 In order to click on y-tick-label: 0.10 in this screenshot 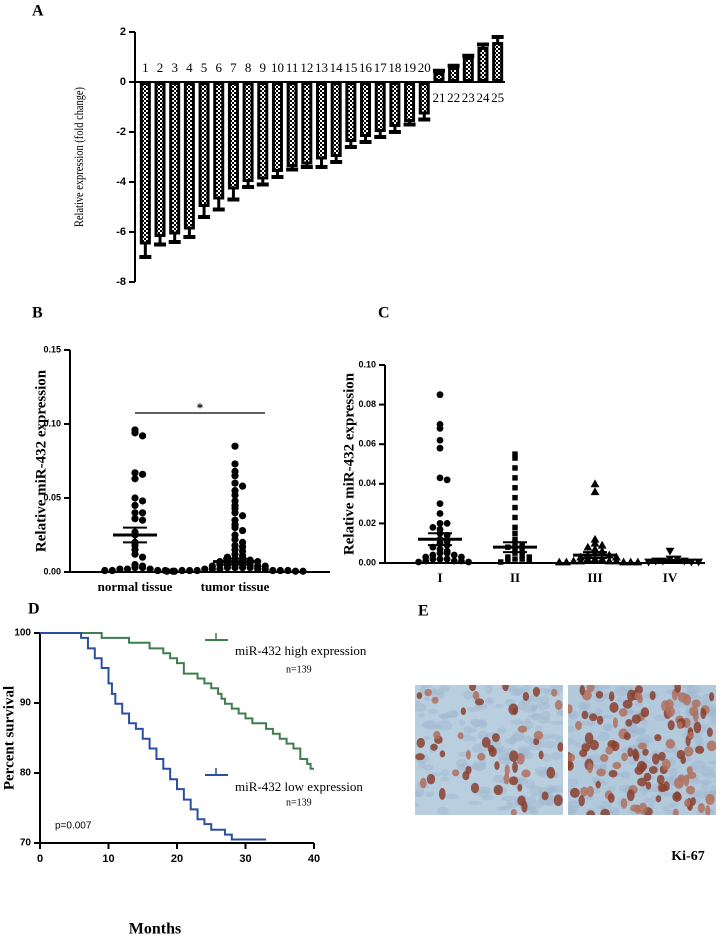, I will do `click(52, 423)`.